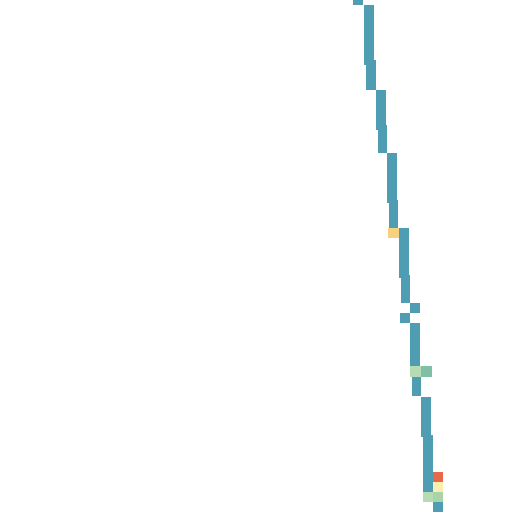  I want to click on marker-red, so click(438, 477).